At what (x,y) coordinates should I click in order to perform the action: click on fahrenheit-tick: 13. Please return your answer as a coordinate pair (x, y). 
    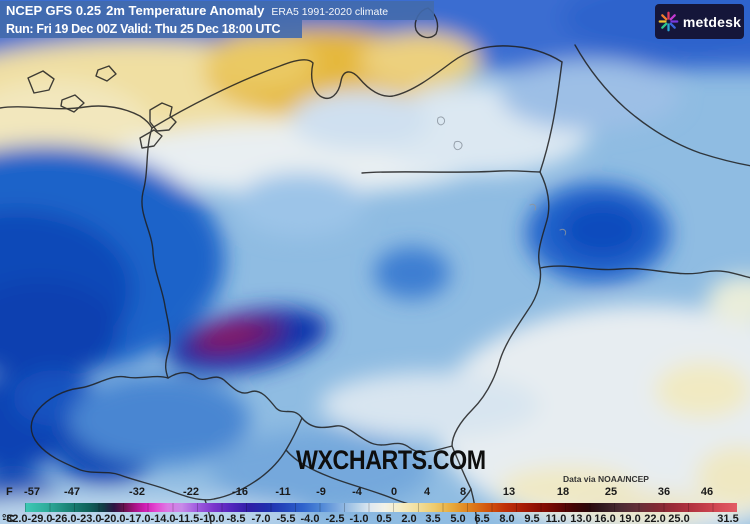
    Looking at the image, I should click on (509, 492).